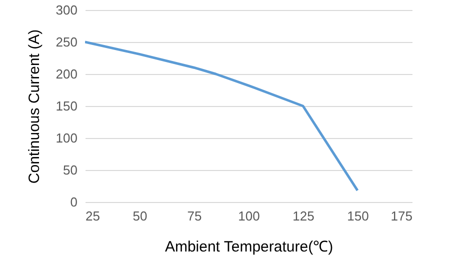 The width and height of the screenshot is (449, 277). Describe the element at coordinates (34, 106) in the screenshot. I see `y-axis-title: Continuous Current (A)` at that location.